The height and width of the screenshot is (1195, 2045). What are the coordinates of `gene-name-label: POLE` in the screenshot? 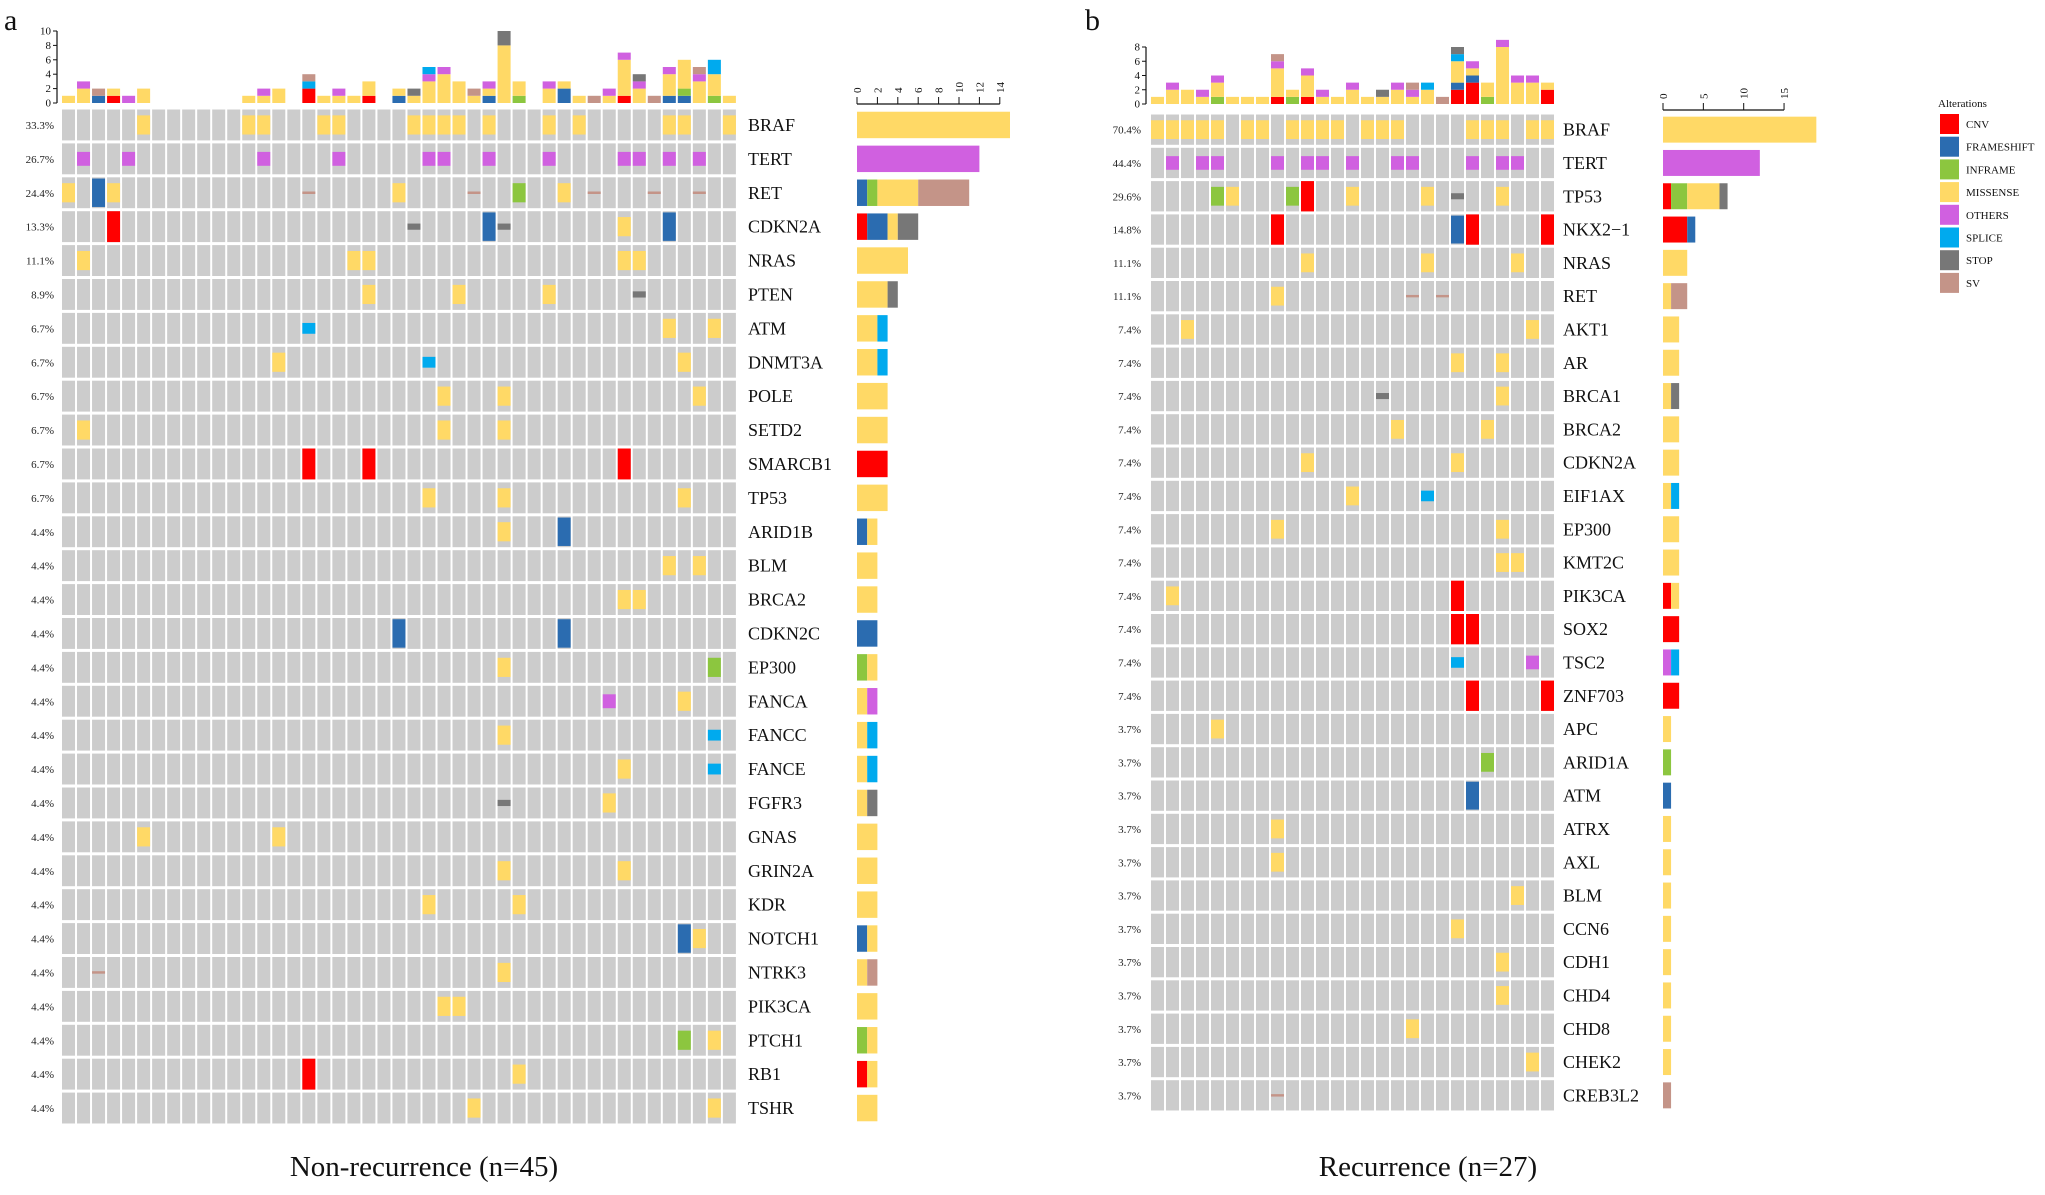 It's located at (770, 396).